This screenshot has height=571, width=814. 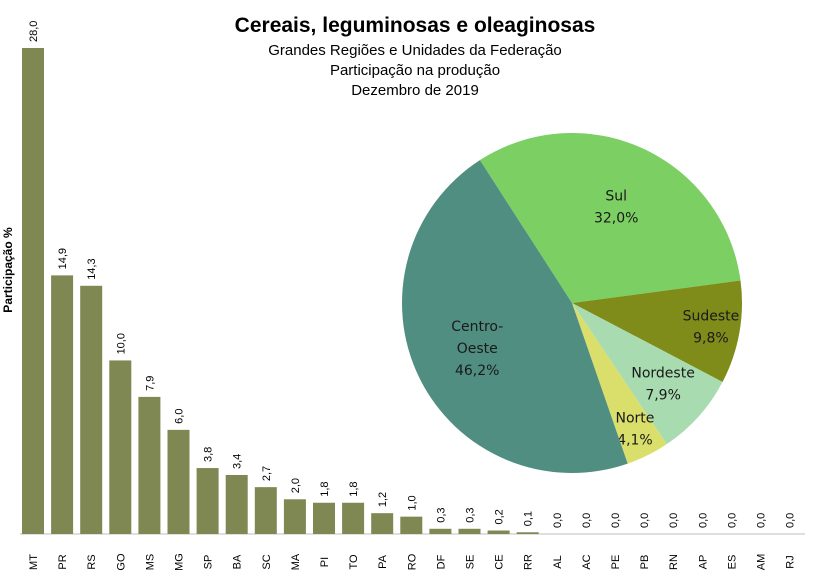 I want to click on tick-label-GO: GO, so click(x=121, y=562).